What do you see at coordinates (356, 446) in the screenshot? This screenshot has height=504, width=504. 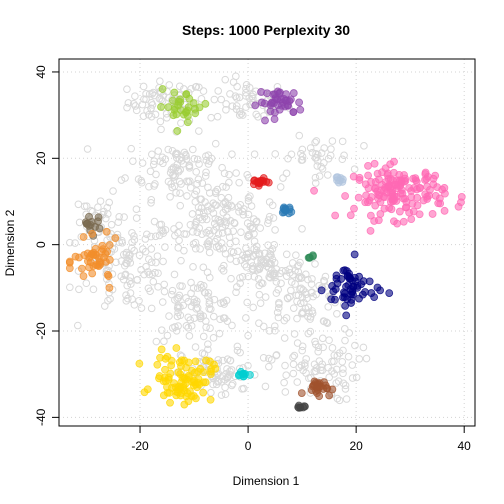 I see `x-tick-label-2: 20` at bounding box center [356, 446].